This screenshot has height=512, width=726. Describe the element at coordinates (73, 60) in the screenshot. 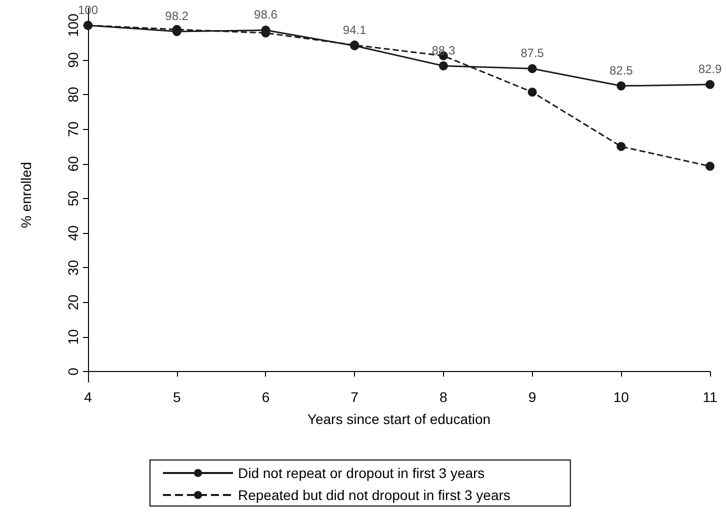

I see `y-tick-label: 90` at that location.